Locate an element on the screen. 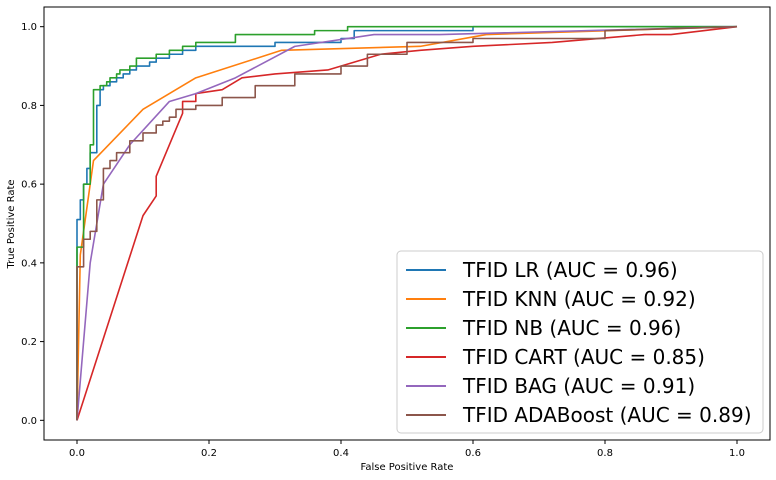 Image resolution: width=776 pixels, height=480 pixels. y-tick-label: 0.0 is located at coordinates (29, 421).